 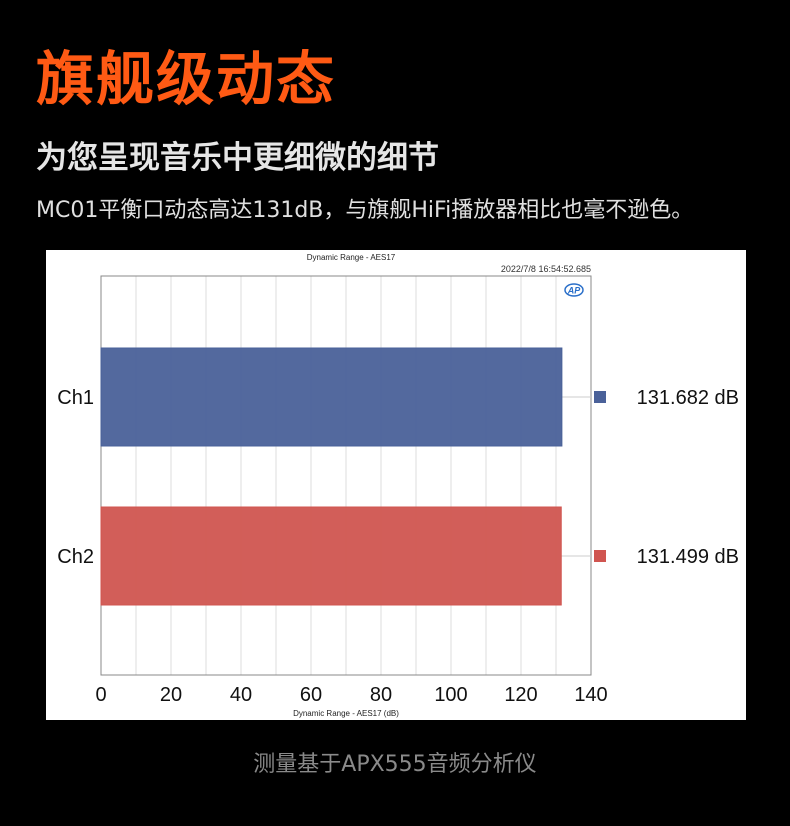 What do you see at coordinates (186, 79) in the screenshot?
I see `headline: 旗舰级动态` at bounding box center [186, 79].